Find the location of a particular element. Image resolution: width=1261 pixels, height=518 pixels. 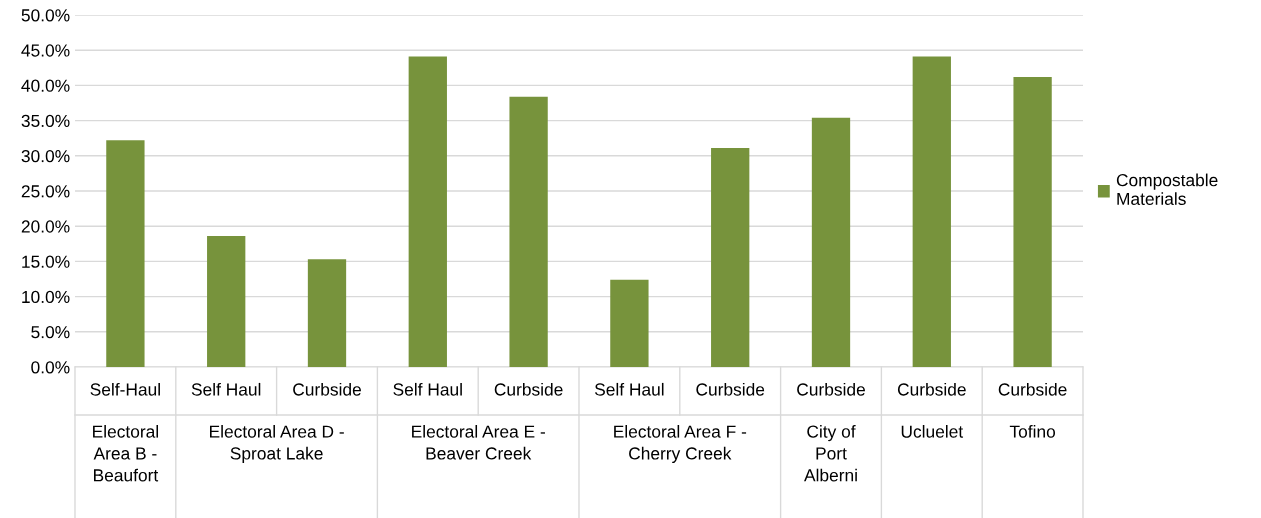

text: Electoral Area B - Beaufort is located at coordinates (126, 453).